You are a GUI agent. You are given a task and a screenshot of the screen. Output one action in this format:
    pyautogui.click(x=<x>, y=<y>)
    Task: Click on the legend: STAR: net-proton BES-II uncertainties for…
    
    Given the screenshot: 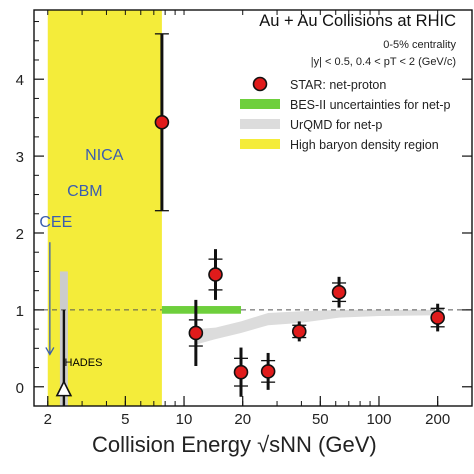 What is the action you would take?
    pyautogui.click(x=345, y=114)
    